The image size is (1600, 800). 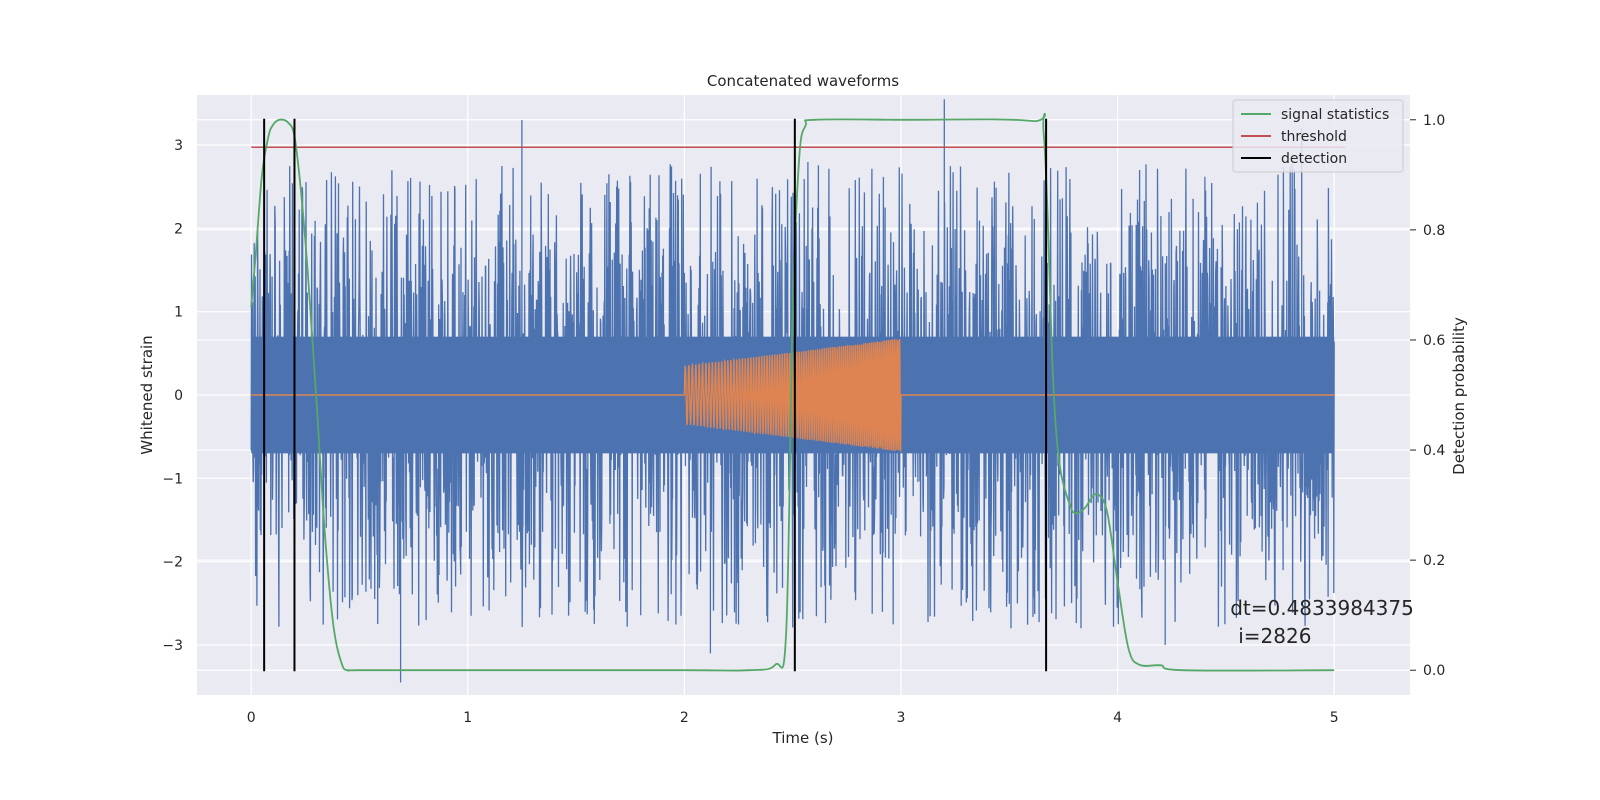 I want to click on y-tick-label: −2, so click(x=172, y=563).